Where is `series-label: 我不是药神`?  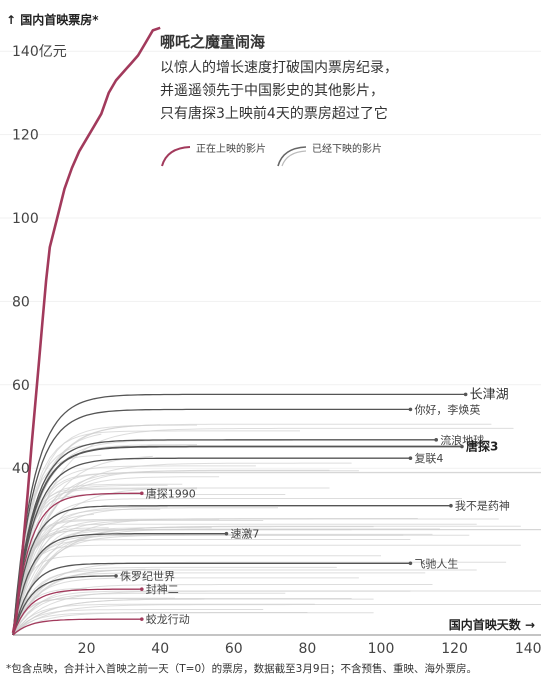
series-label: 我不是药神 is located at coordinates (482, 506).